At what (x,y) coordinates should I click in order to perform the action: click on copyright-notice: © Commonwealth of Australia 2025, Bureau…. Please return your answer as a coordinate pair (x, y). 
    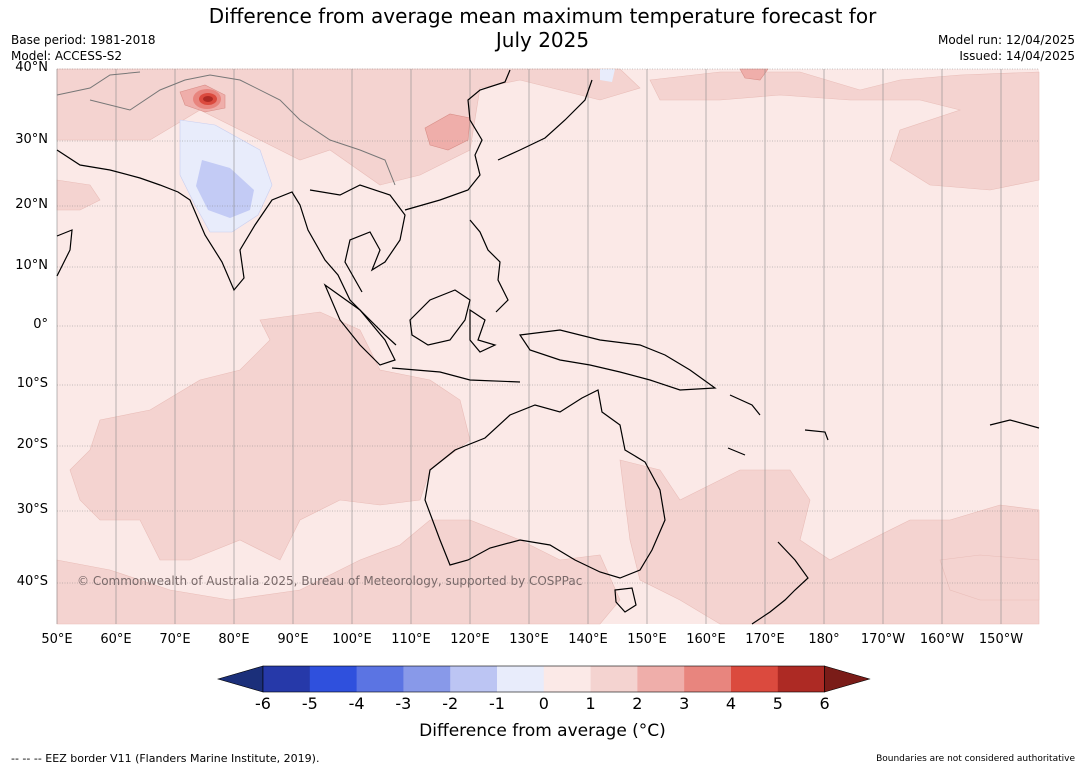
    Looking at the image, I should click on (330, 581).